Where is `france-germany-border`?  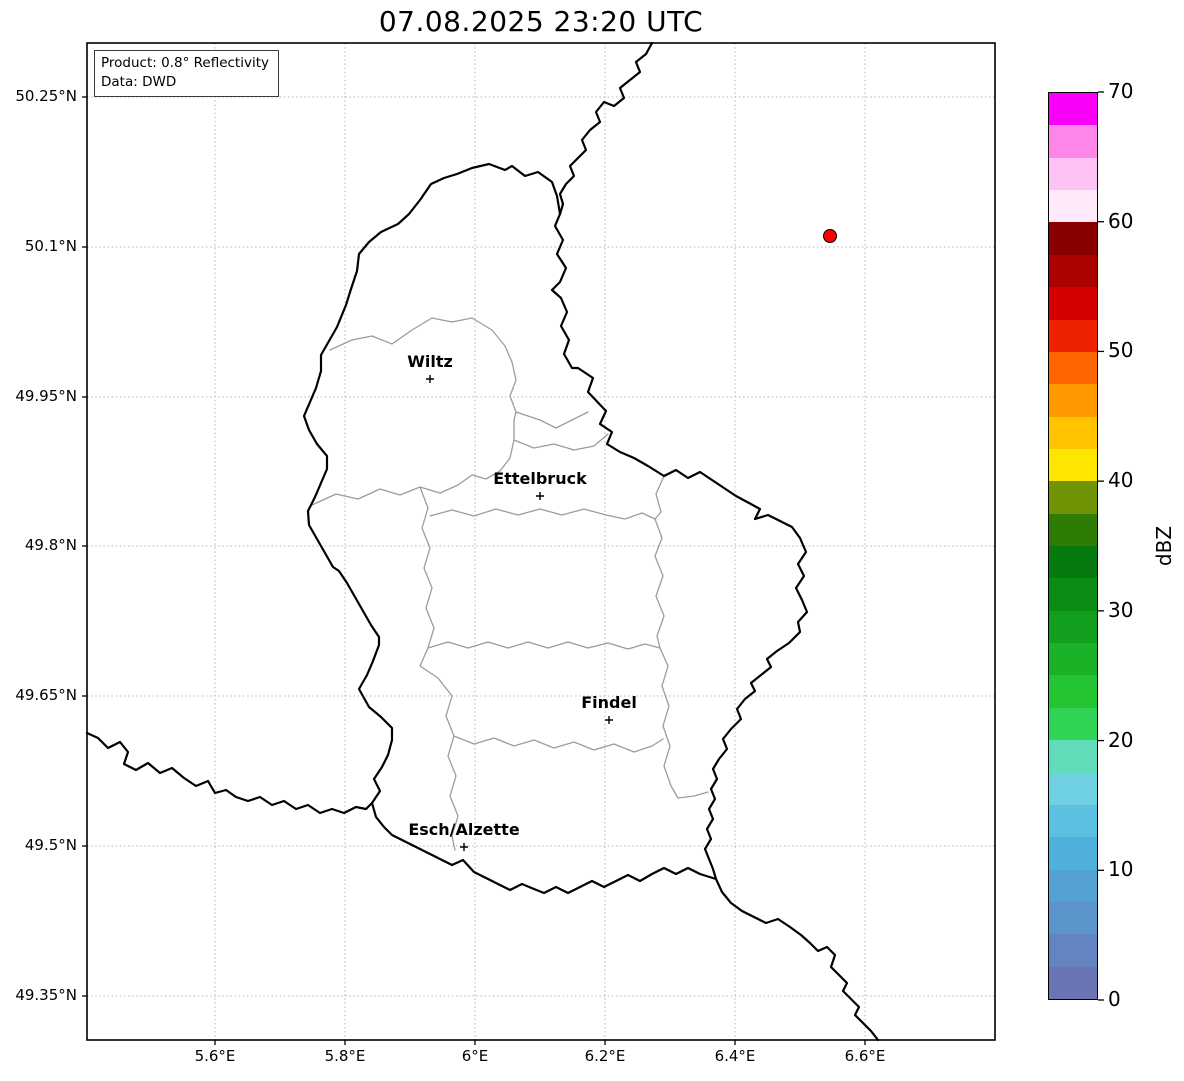
france-germany-border is located at coordinates (797, 959).